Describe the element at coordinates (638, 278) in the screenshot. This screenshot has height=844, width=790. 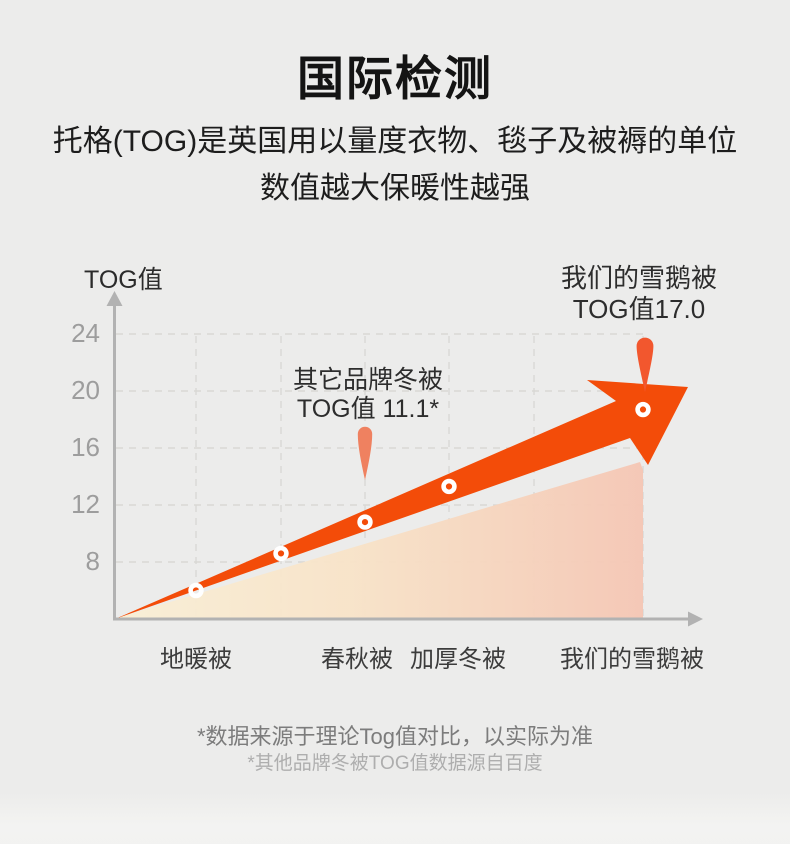
I see `annotation-our-quilt-line-1: 我们的雪鹅被` at that location.